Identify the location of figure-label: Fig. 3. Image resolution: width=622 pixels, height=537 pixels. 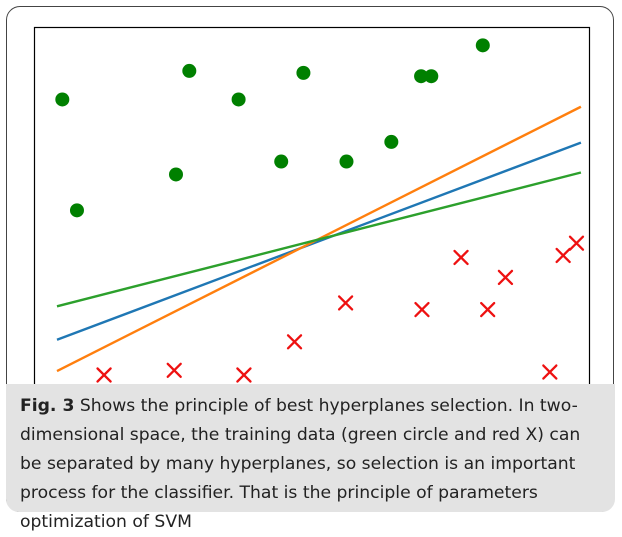
(47, 406).